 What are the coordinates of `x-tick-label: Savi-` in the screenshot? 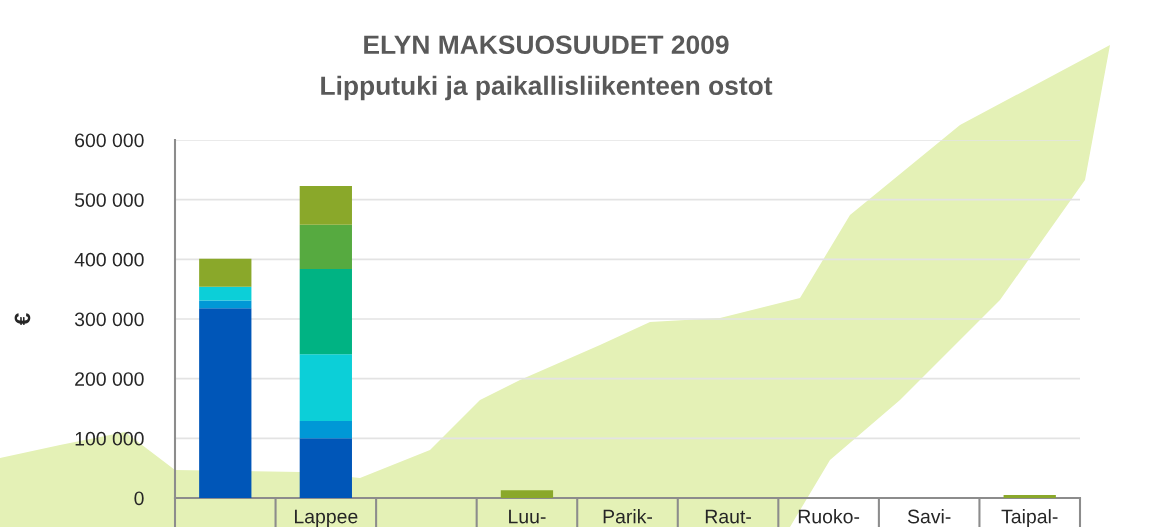 It's located at (929, 516).